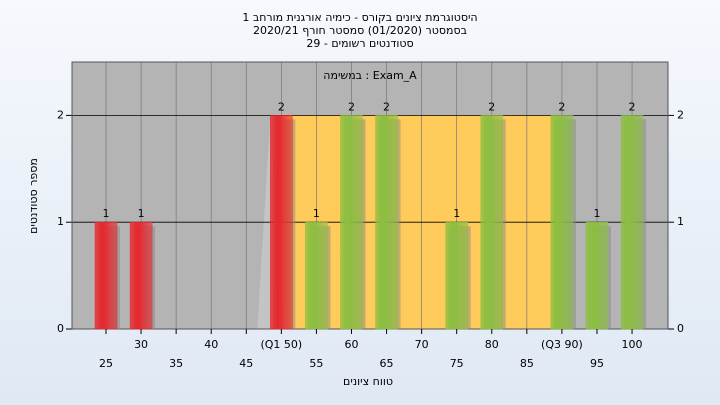 The height and width of the screenshot is (405, 720). What do you see at coordinates (527, 363) in the screenshot?
I see `x-tick-label: 85` at bounding box center [527, 363].